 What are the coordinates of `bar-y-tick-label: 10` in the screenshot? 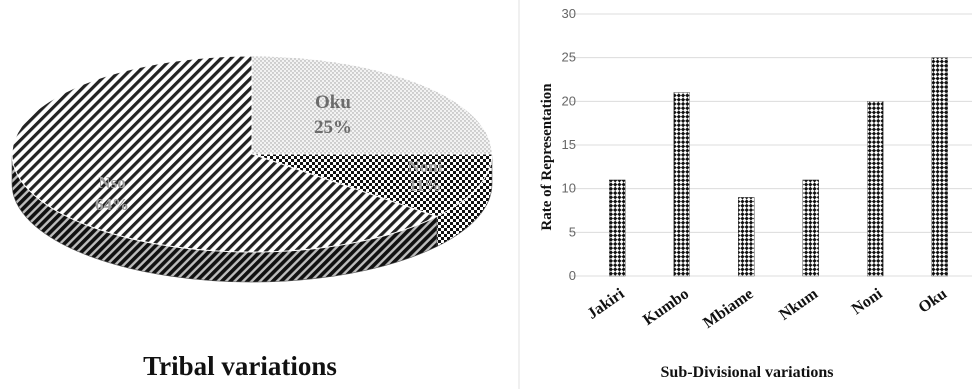 It's located at (569, 188).